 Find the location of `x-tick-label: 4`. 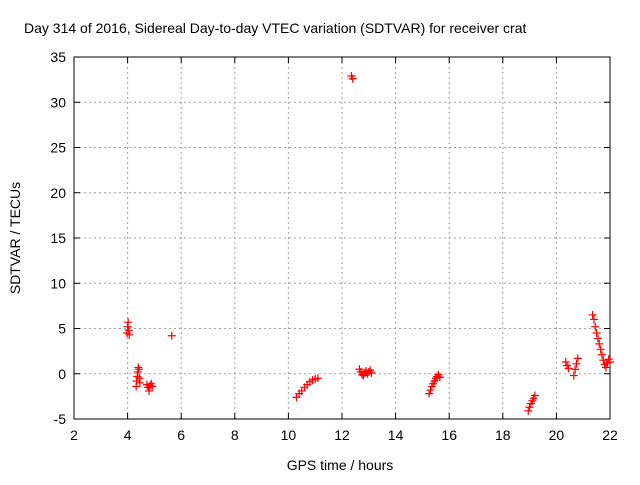

x-tick-label: 4 is located at coordinates (128, 435).